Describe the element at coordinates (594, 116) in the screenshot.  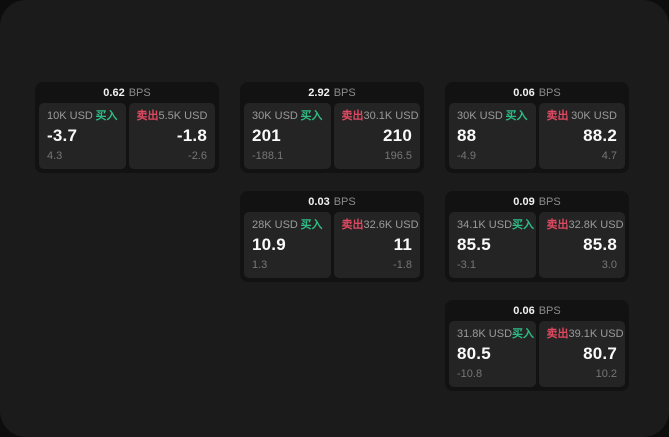
I see `sell-size-label: 30K USD` at that location.